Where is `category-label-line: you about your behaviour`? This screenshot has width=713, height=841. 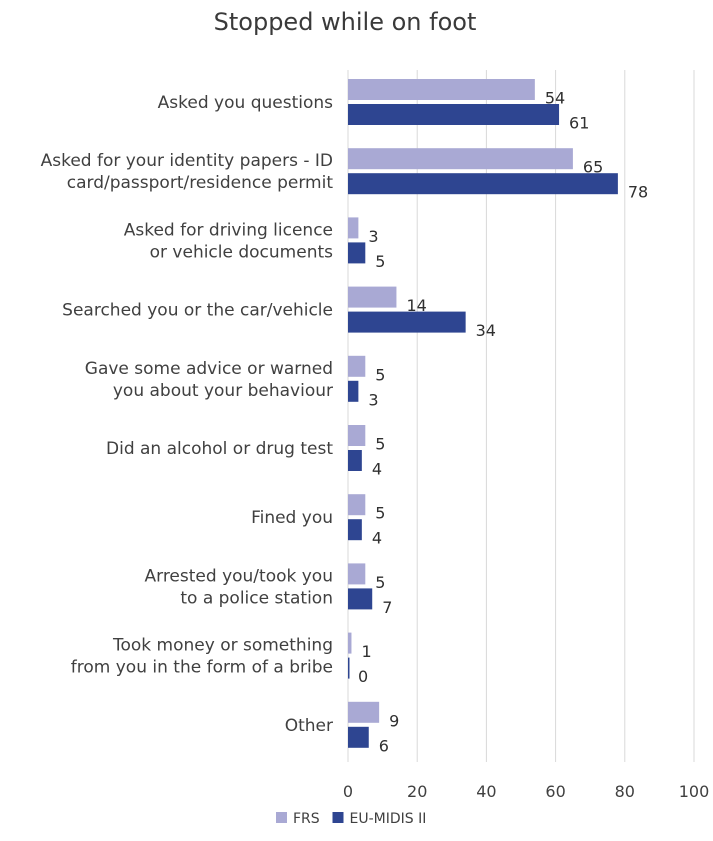
category-label-line: you about your behaviour is located at coordinates (223, 391).